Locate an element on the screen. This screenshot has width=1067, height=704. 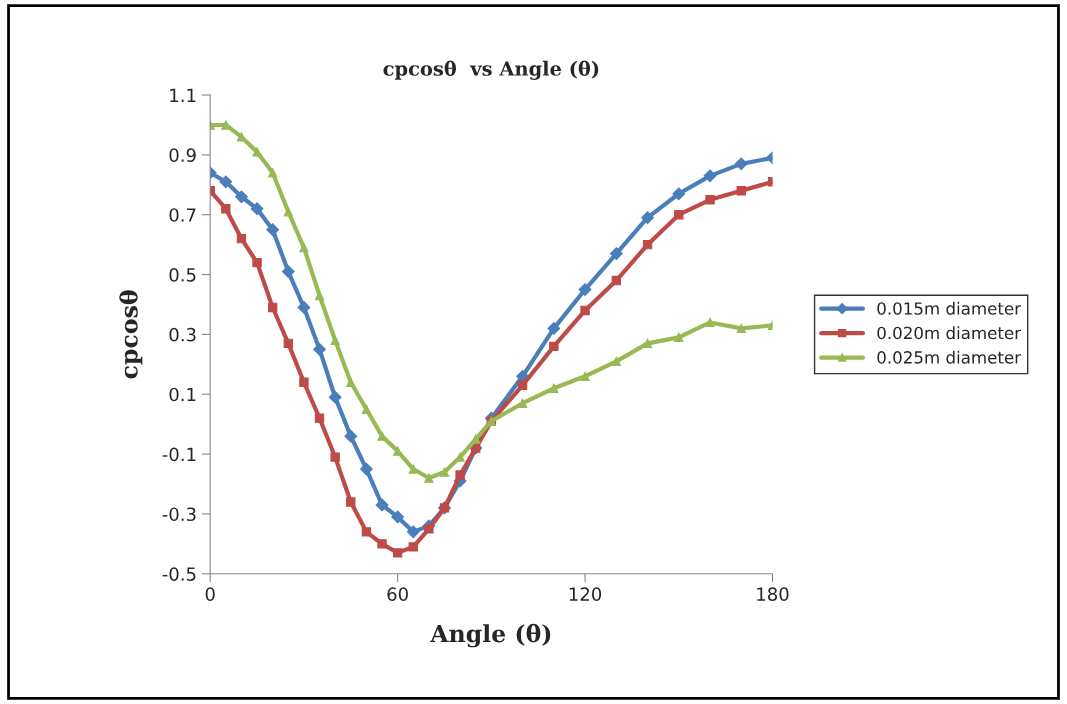
y-tick-label: -0.1 is located at coordinates (179, 454).